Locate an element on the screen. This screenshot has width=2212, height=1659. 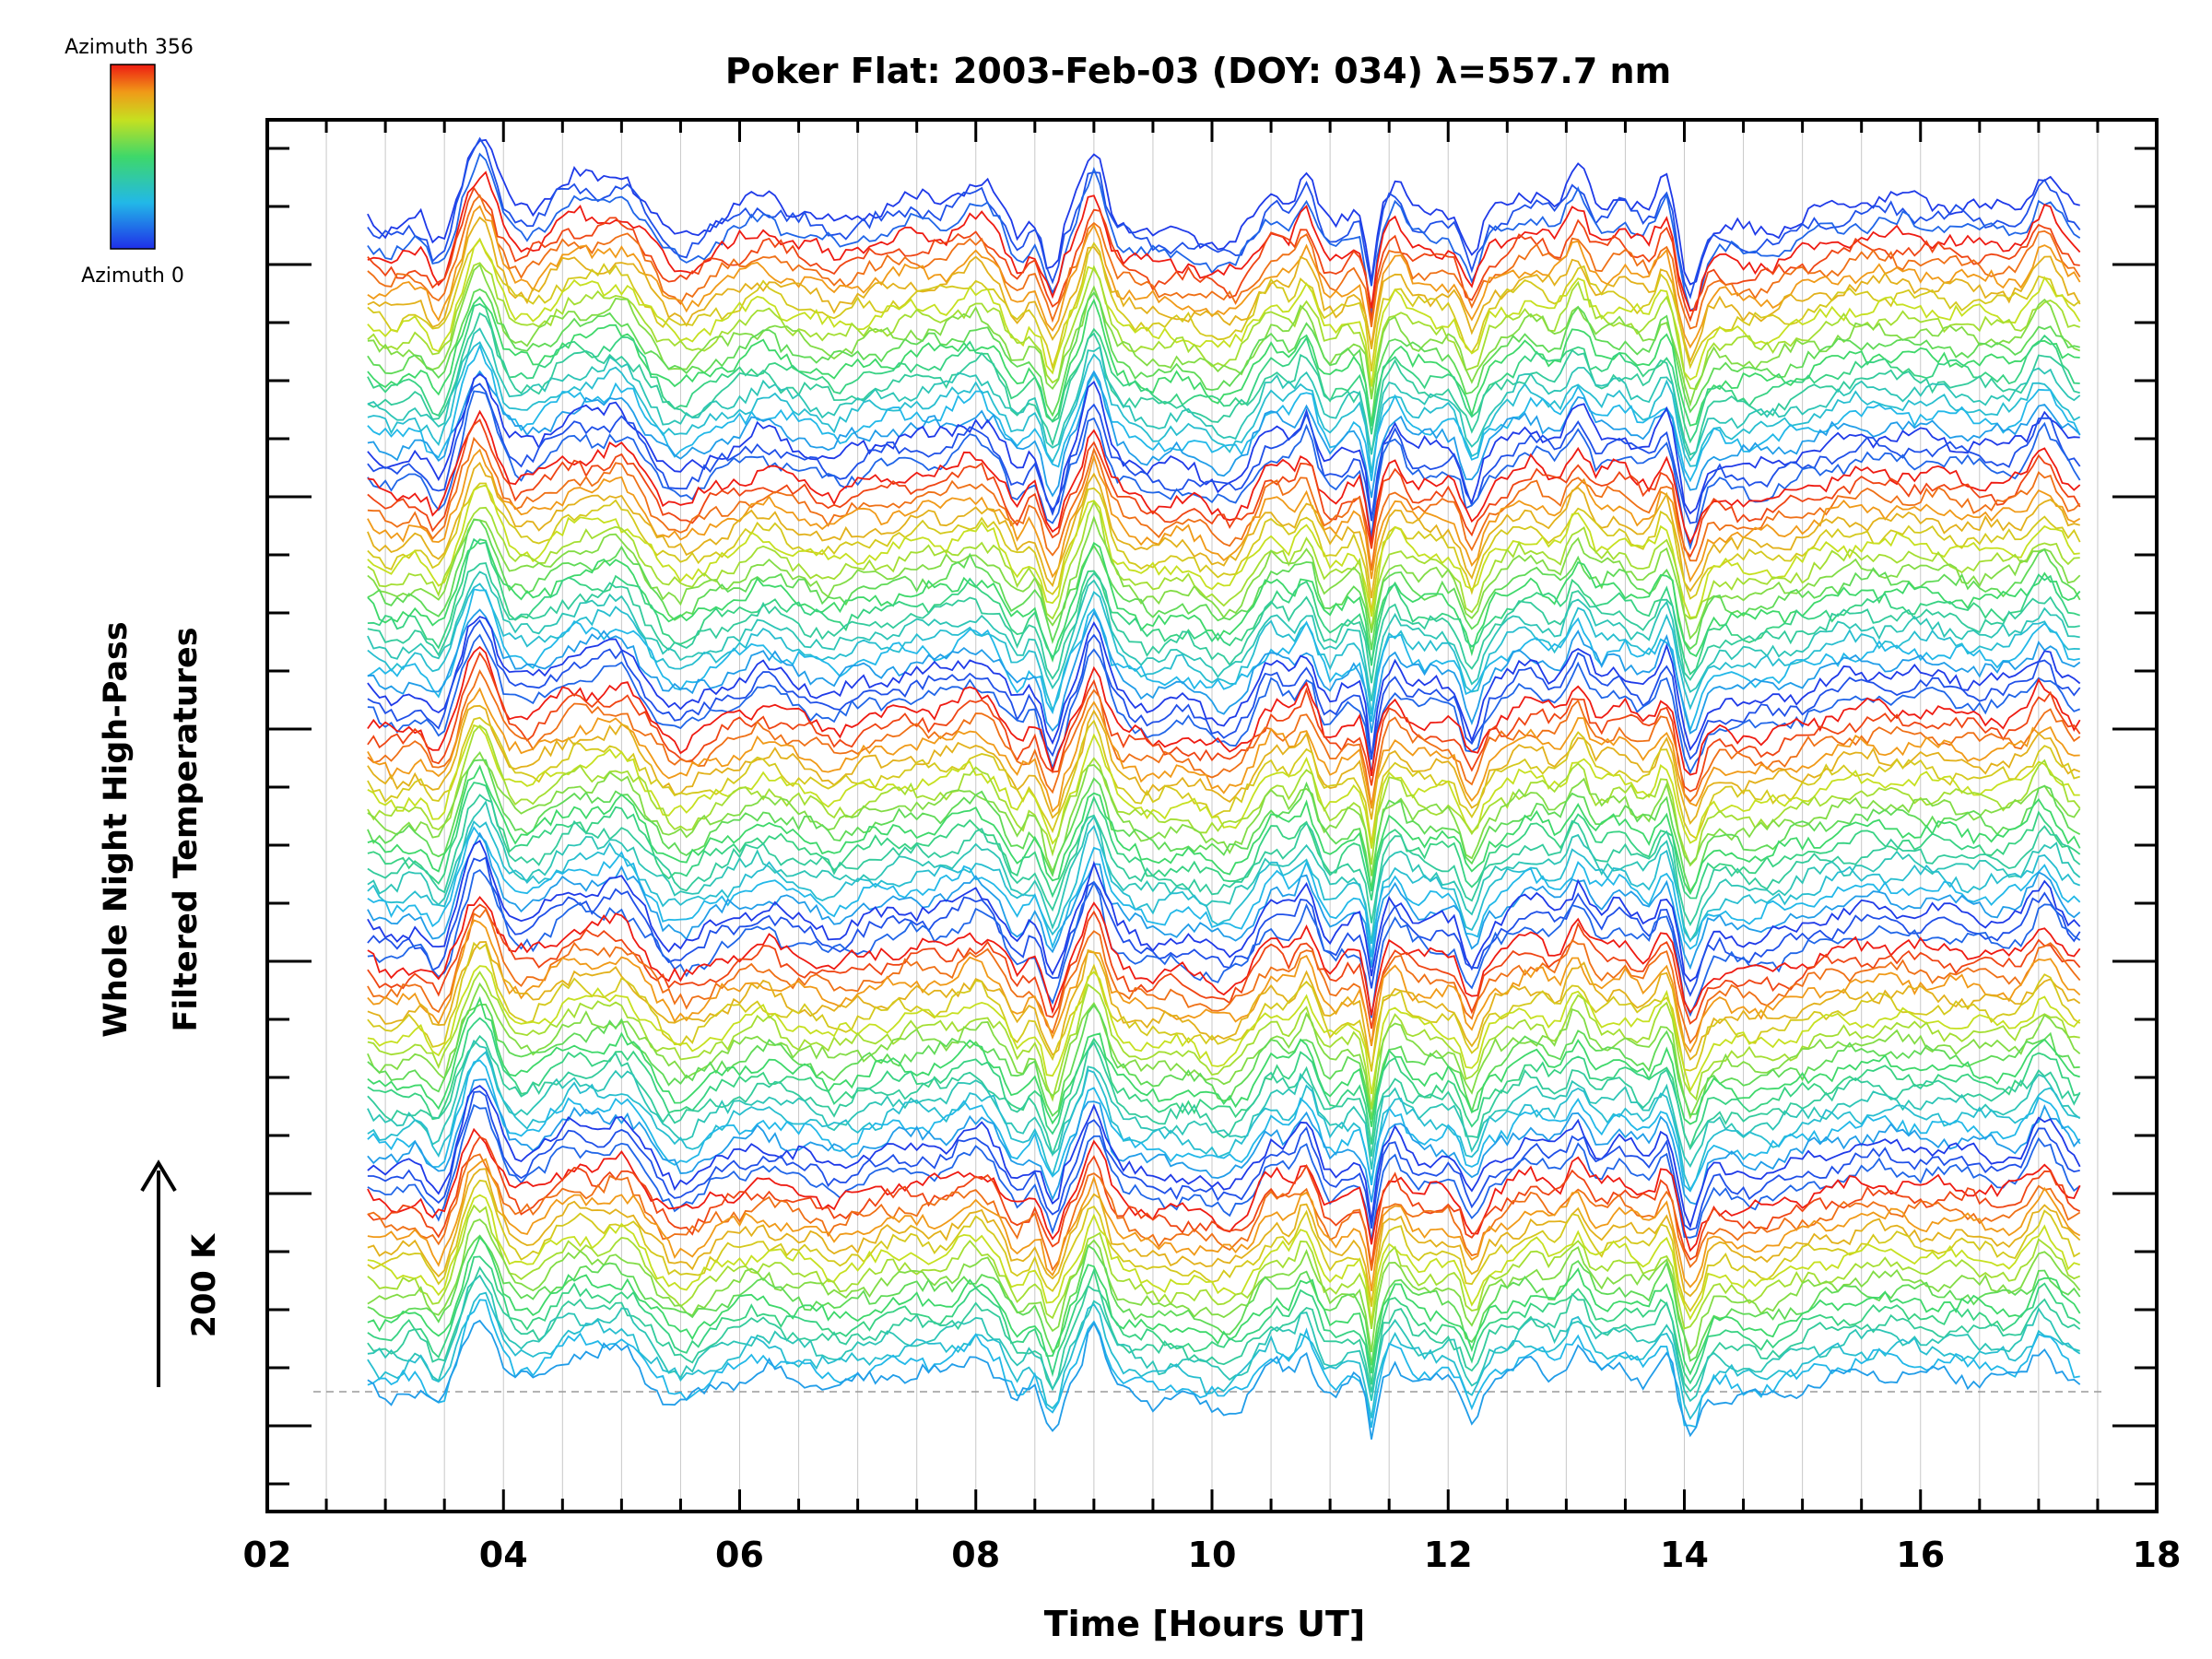
x-axis-label: Time [Hours UT] is located at coordinates (1205, 1624).